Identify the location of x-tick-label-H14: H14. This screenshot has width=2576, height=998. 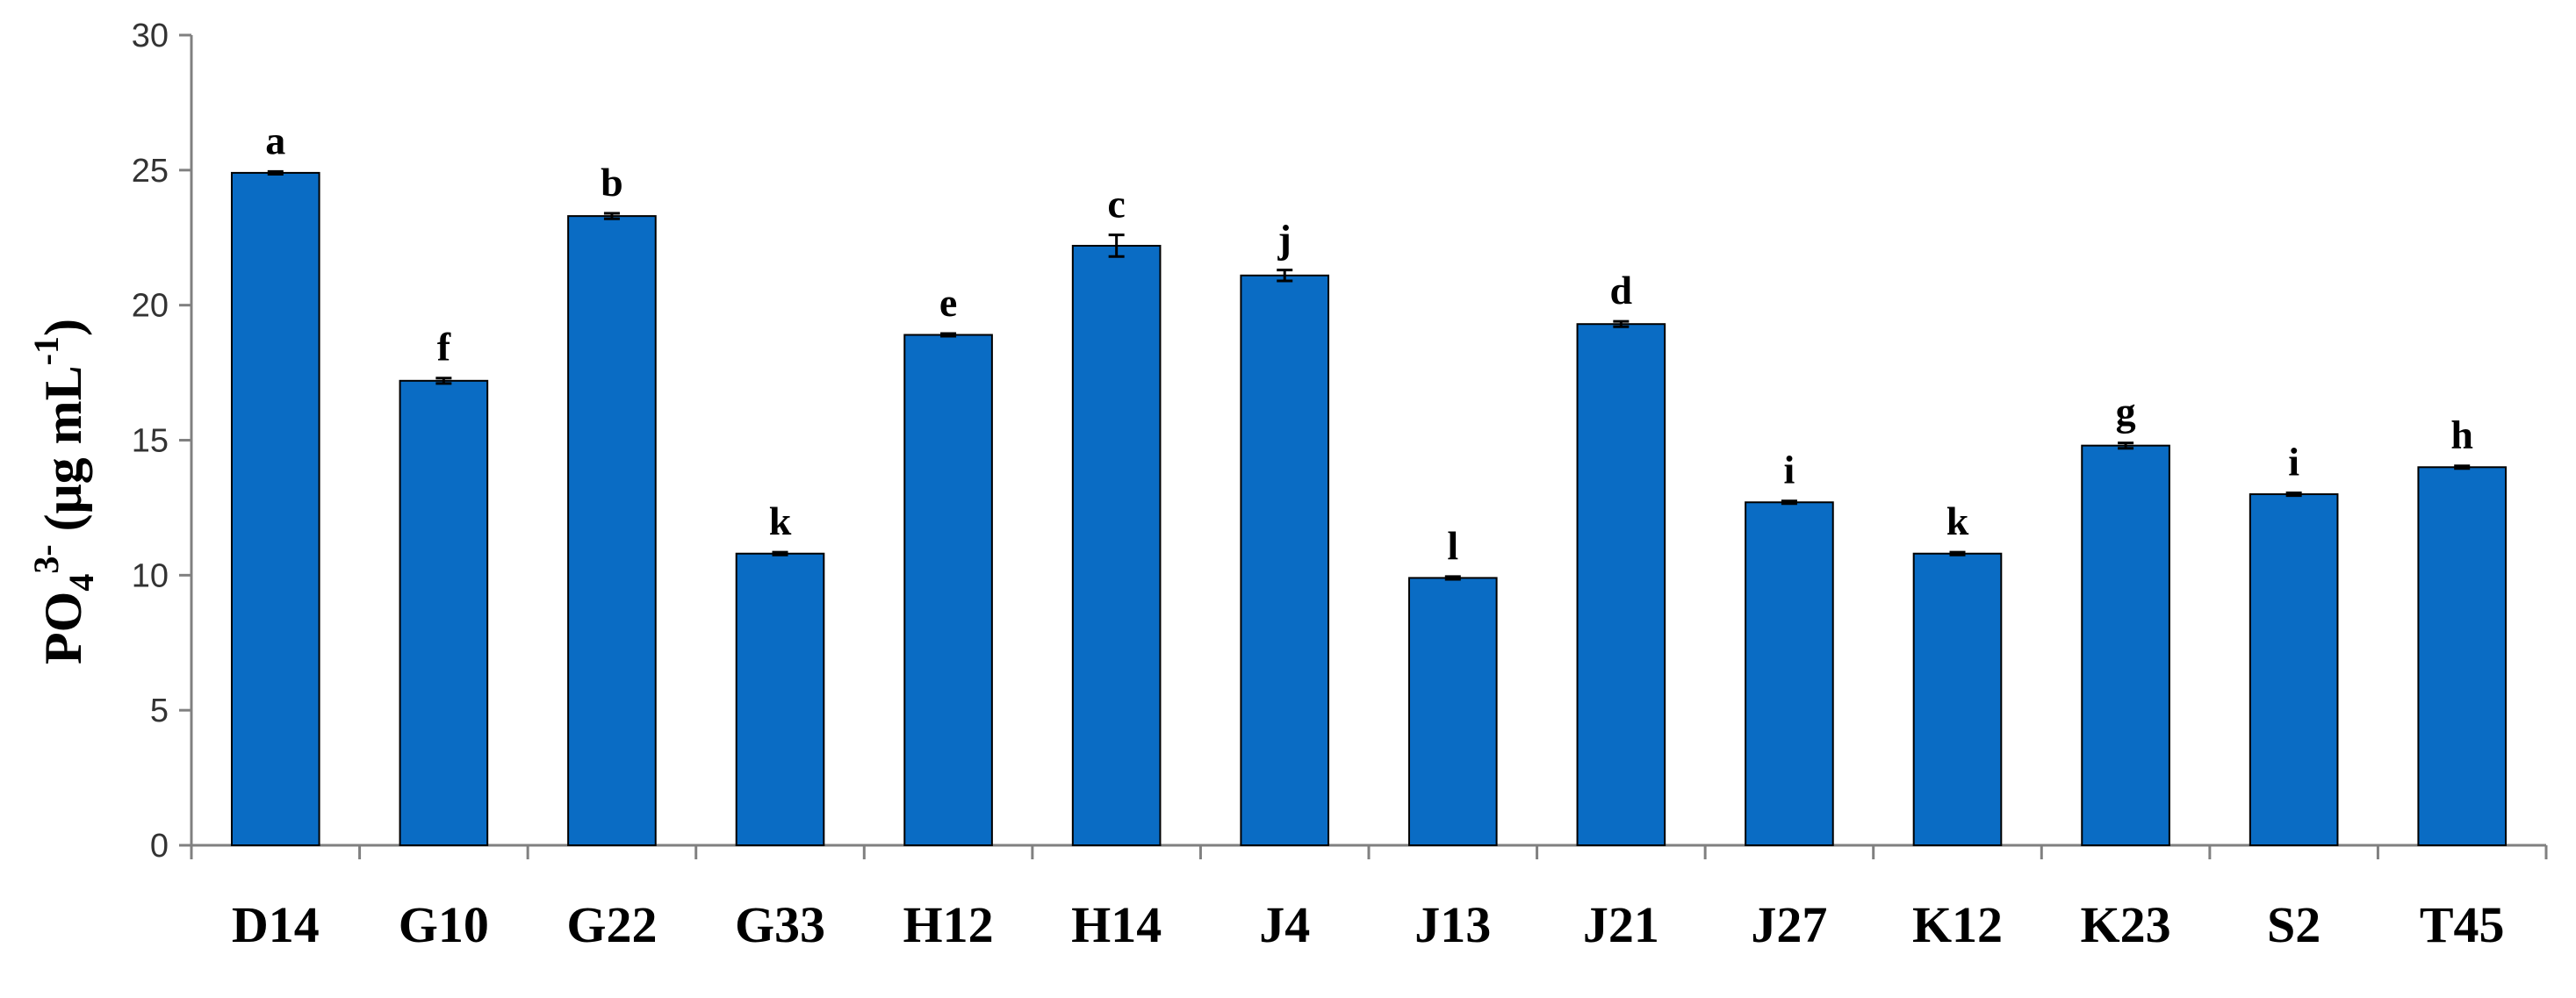
(1116, 925).